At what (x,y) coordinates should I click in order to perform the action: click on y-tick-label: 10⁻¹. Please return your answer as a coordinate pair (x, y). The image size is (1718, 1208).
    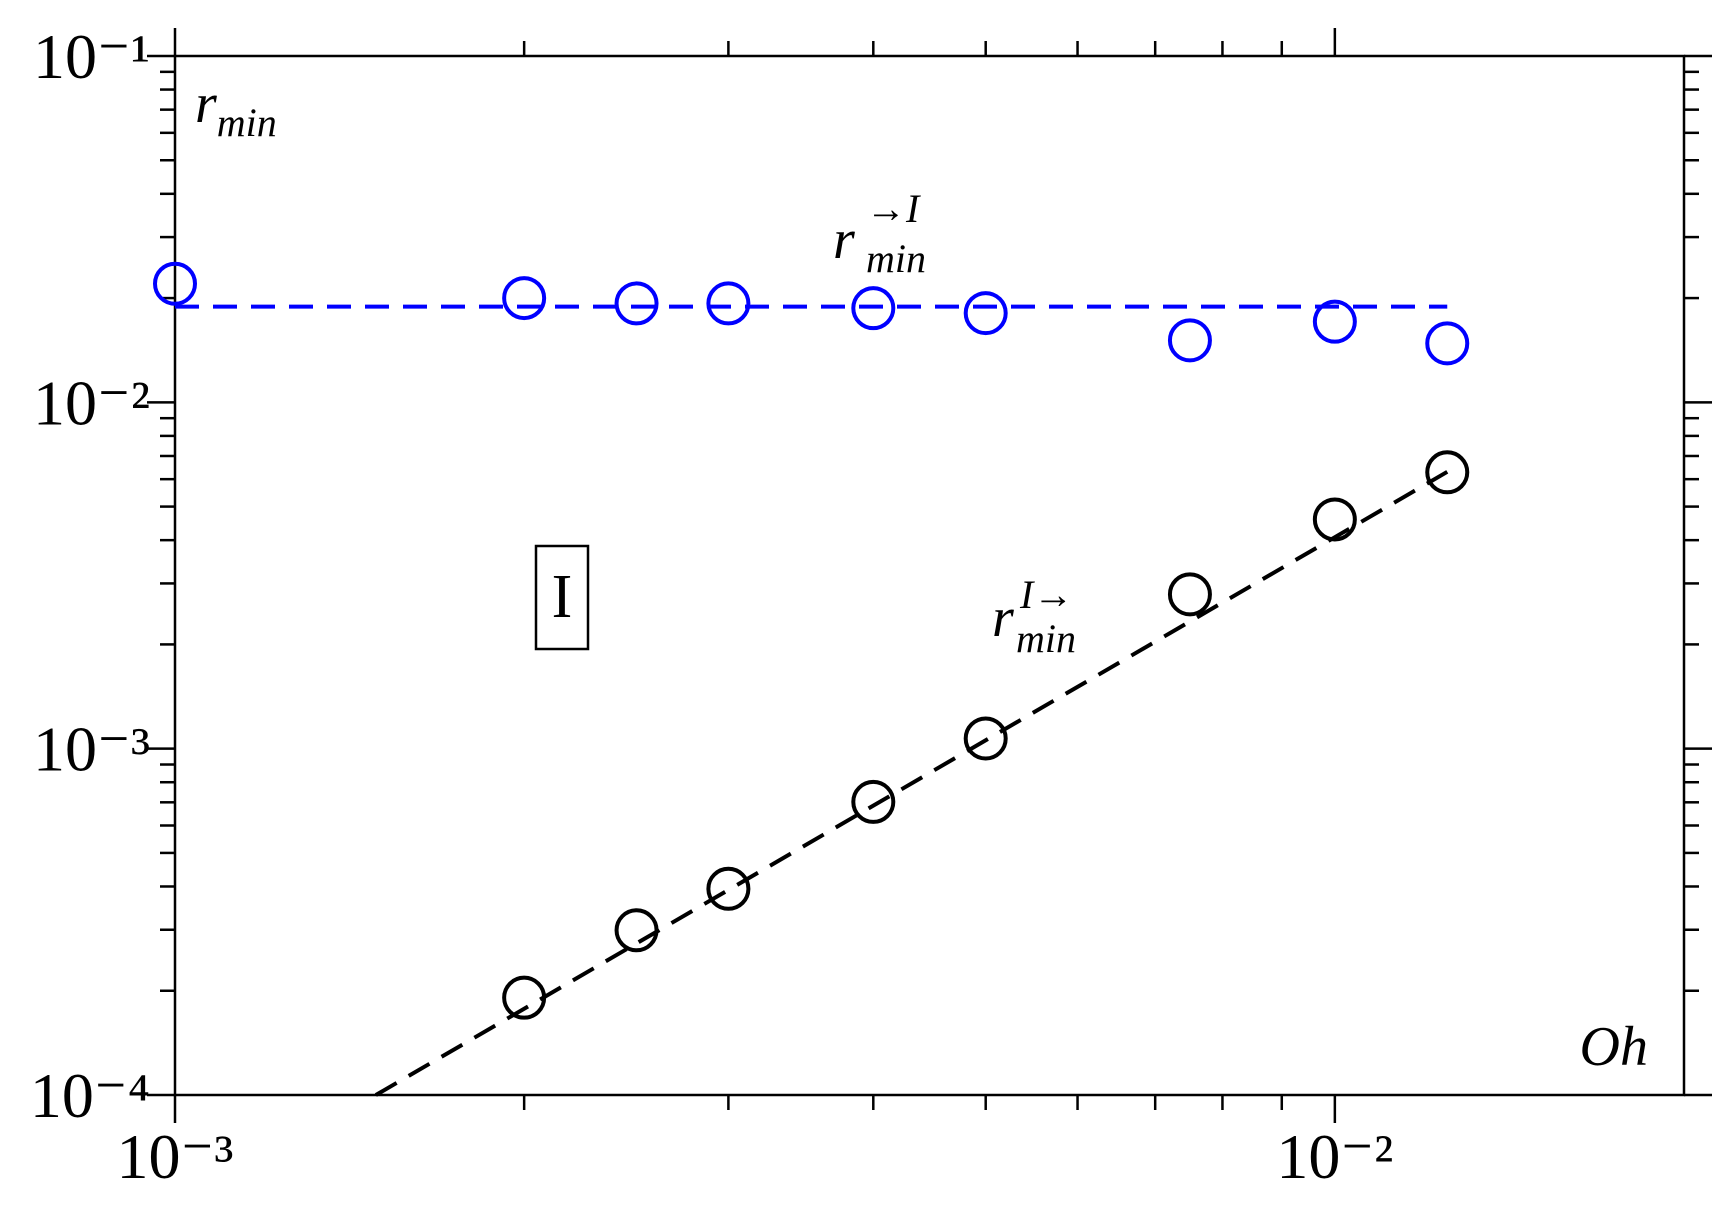
    Looking at the image, I should click on (91, 56).